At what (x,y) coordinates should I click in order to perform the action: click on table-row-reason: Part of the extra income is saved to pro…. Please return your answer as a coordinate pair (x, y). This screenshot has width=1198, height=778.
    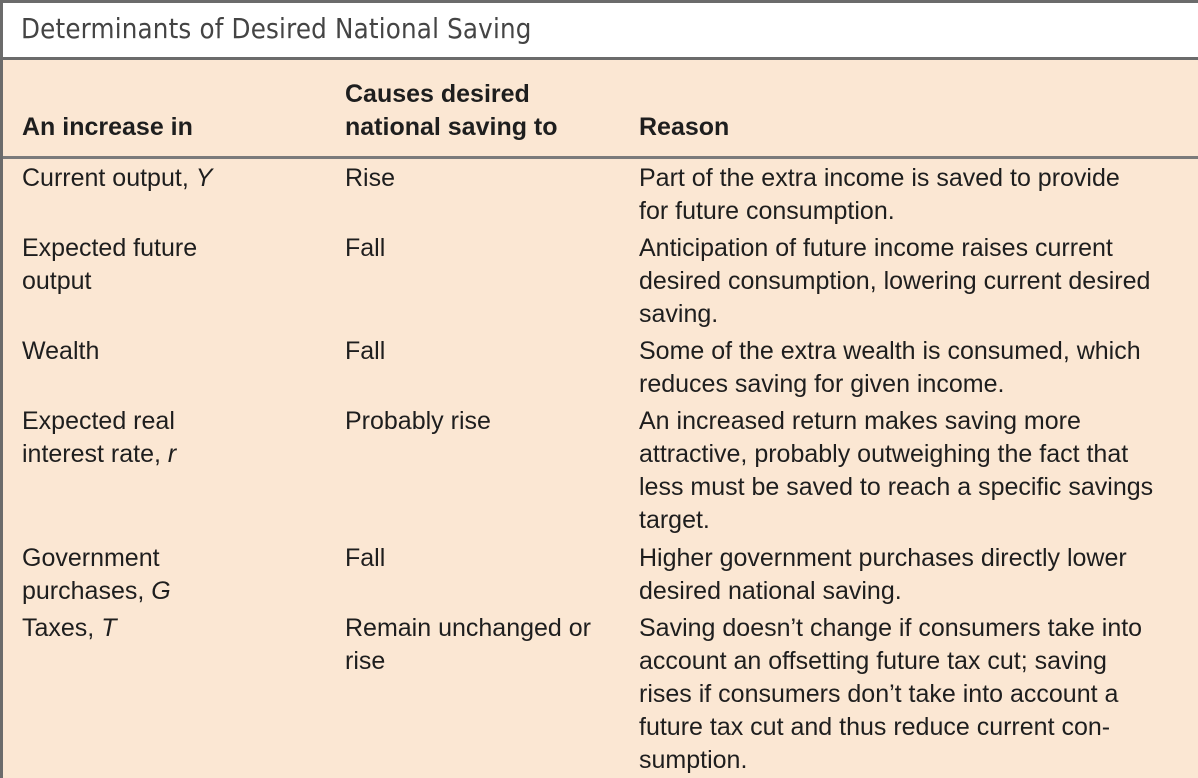
    Looking at the image, I should click on (879, 194).